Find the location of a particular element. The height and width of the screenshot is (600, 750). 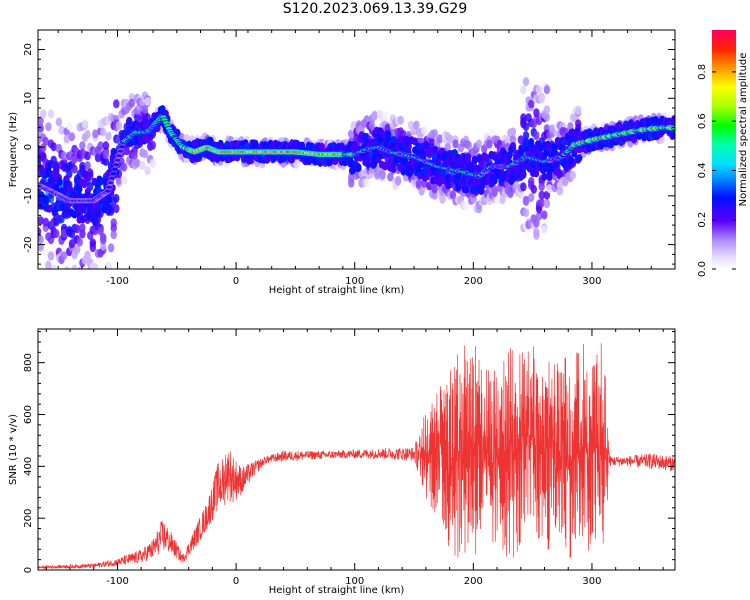

y-tick-label: -20 is located at coordinates (28, 244).